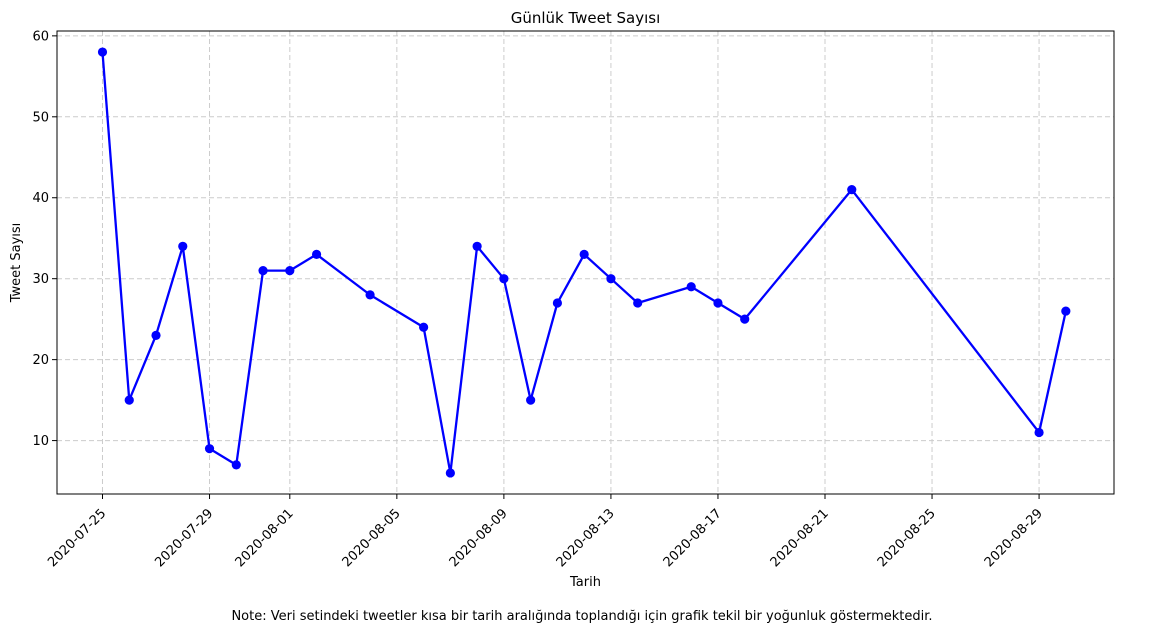 The image size is (1151, 633). Describe the element at coordinates (44, 239) in the screenshot. I see `y-axis: 10 20 30 40 50 60` at that location.